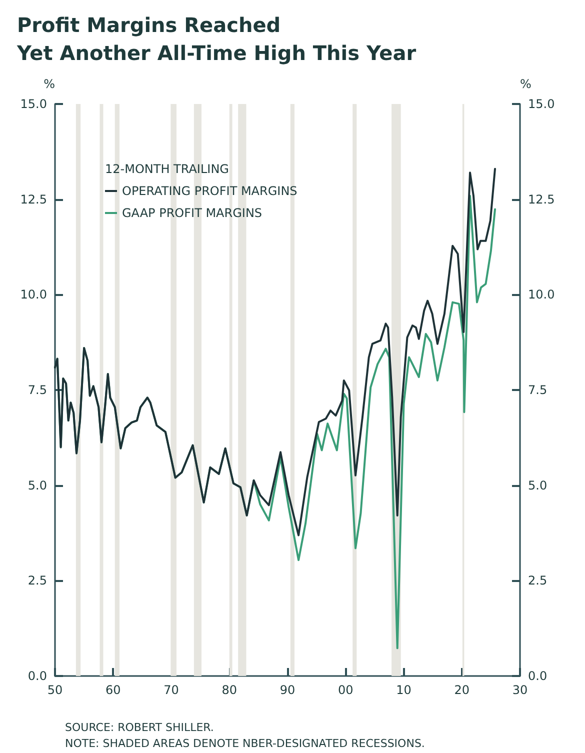 Image resolution: width=585 pixels, height=753 pixels. What do you see at coordinates (37, 676) in the screenshot?
I see `y-tick-label: 0.0` at bounding box center [37, 676].